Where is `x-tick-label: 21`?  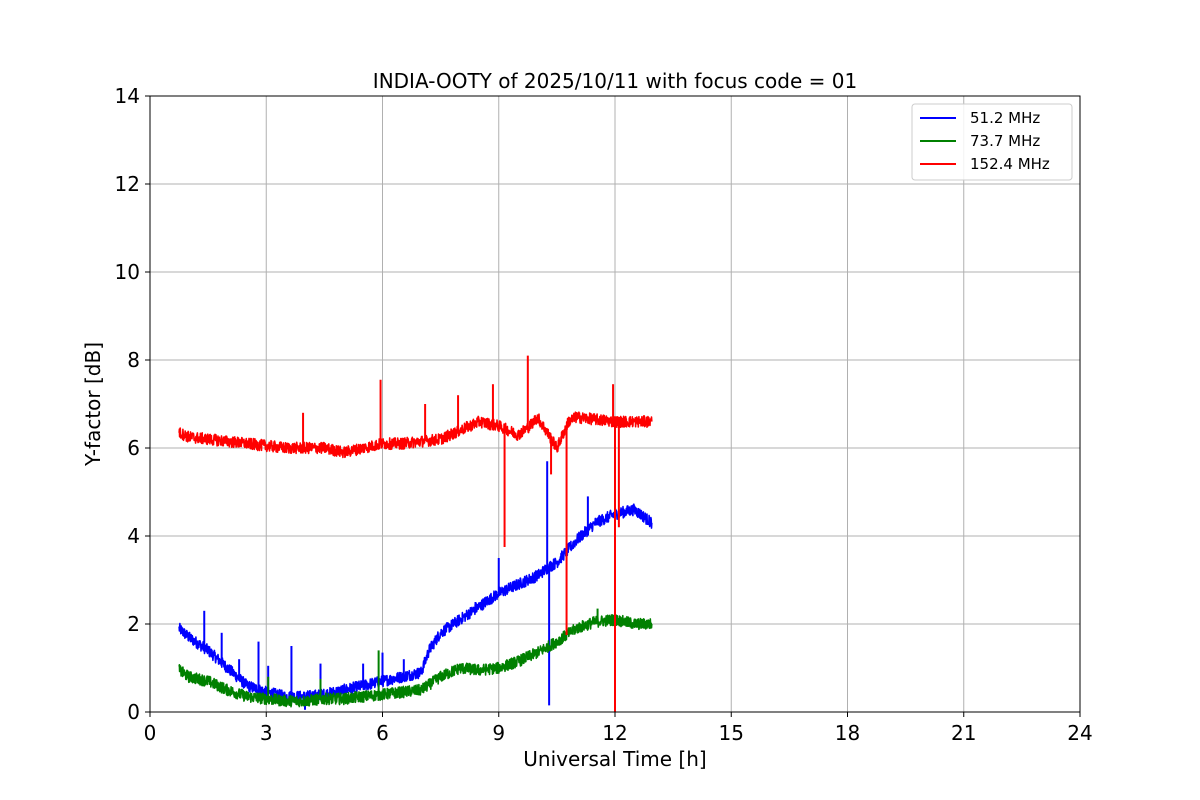
x-tick-label: 21 is located at coordinates (963, 733).